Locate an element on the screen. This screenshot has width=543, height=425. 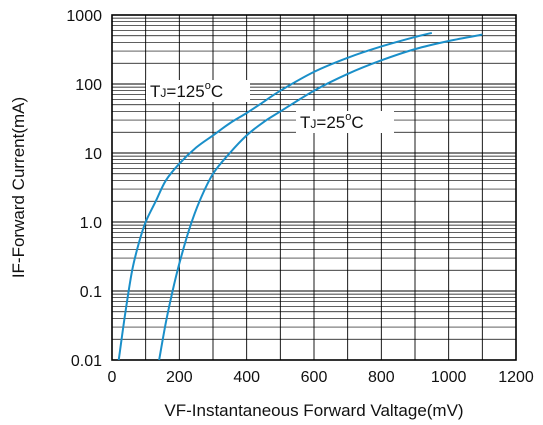
y-tick-label: 100 is located at coordinates (88, 85).